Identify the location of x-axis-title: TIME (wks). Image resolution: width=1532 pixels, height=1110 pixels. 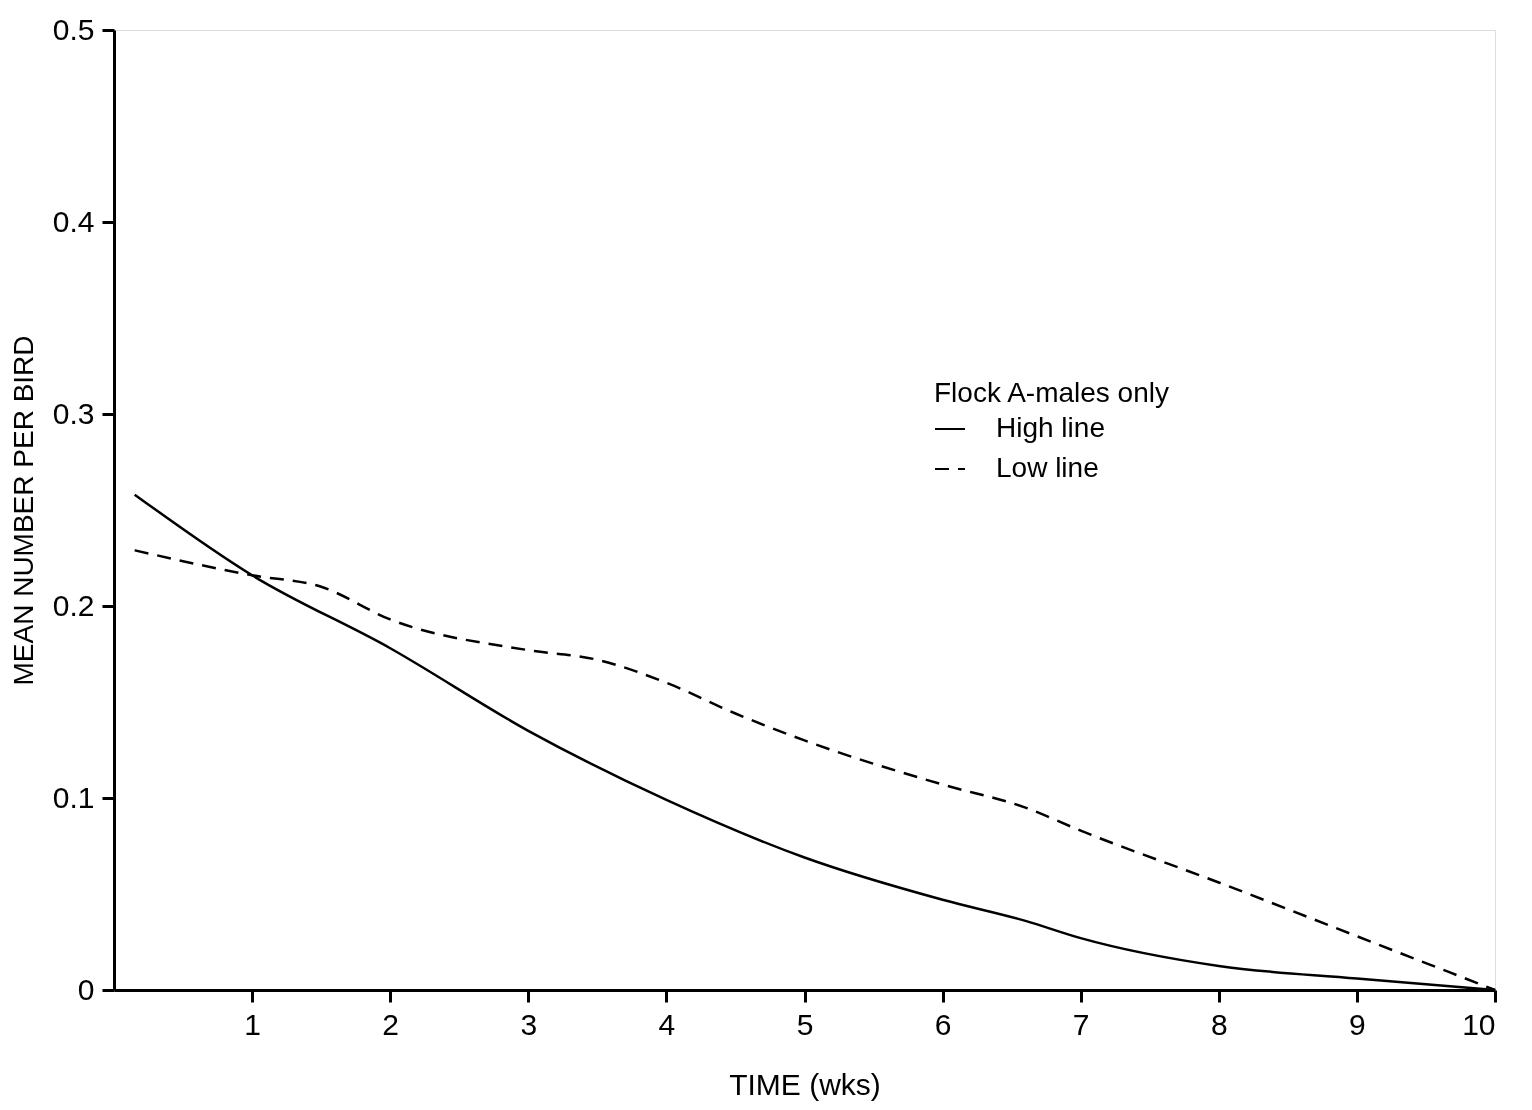
(805, 1084).